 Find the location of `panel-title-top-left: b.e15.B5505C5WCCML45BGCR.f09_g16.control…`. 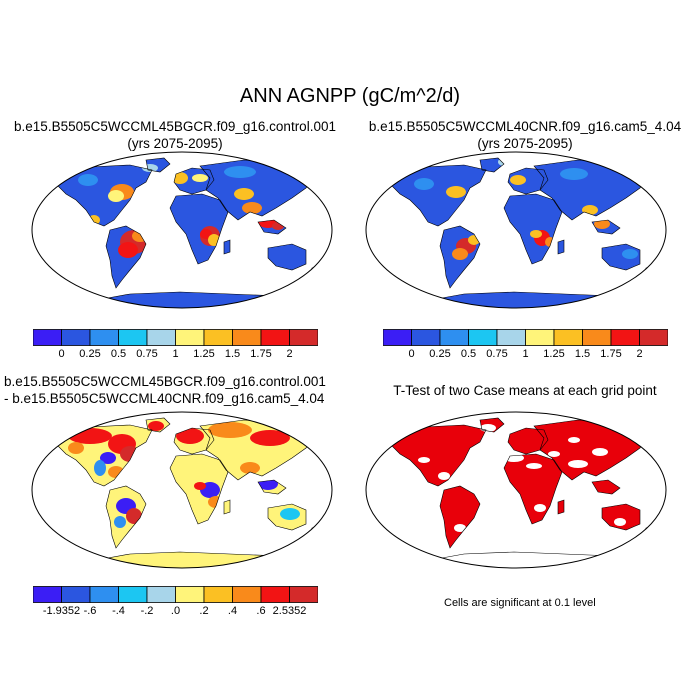

panel-title-top-left: b.e15.B5505C5WCCML45BGCR.f09_g16.control… is located at coordinates (175, 135).